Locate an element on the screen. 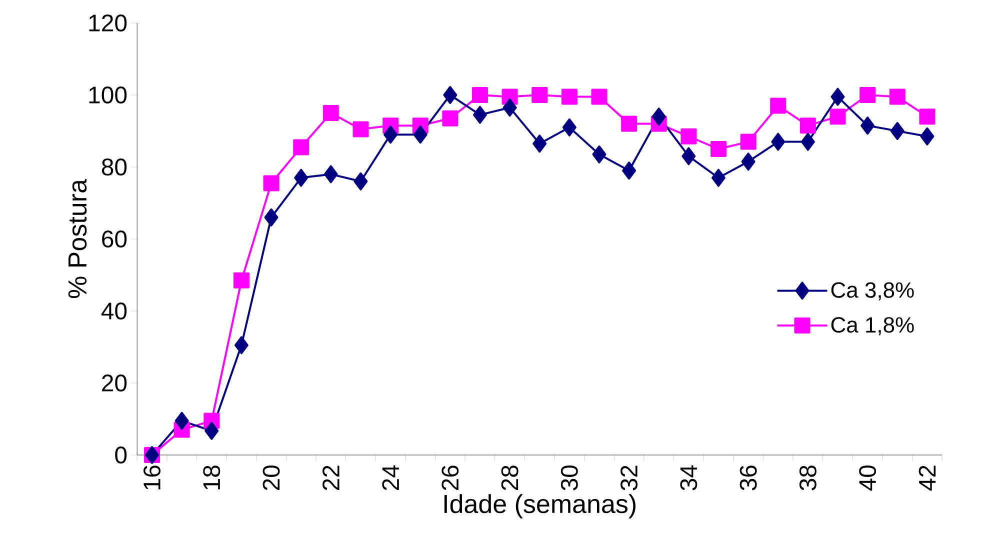 This screenshot has height=558, width=987. x-tick-label: 36 is located at coordinates (748, 478).